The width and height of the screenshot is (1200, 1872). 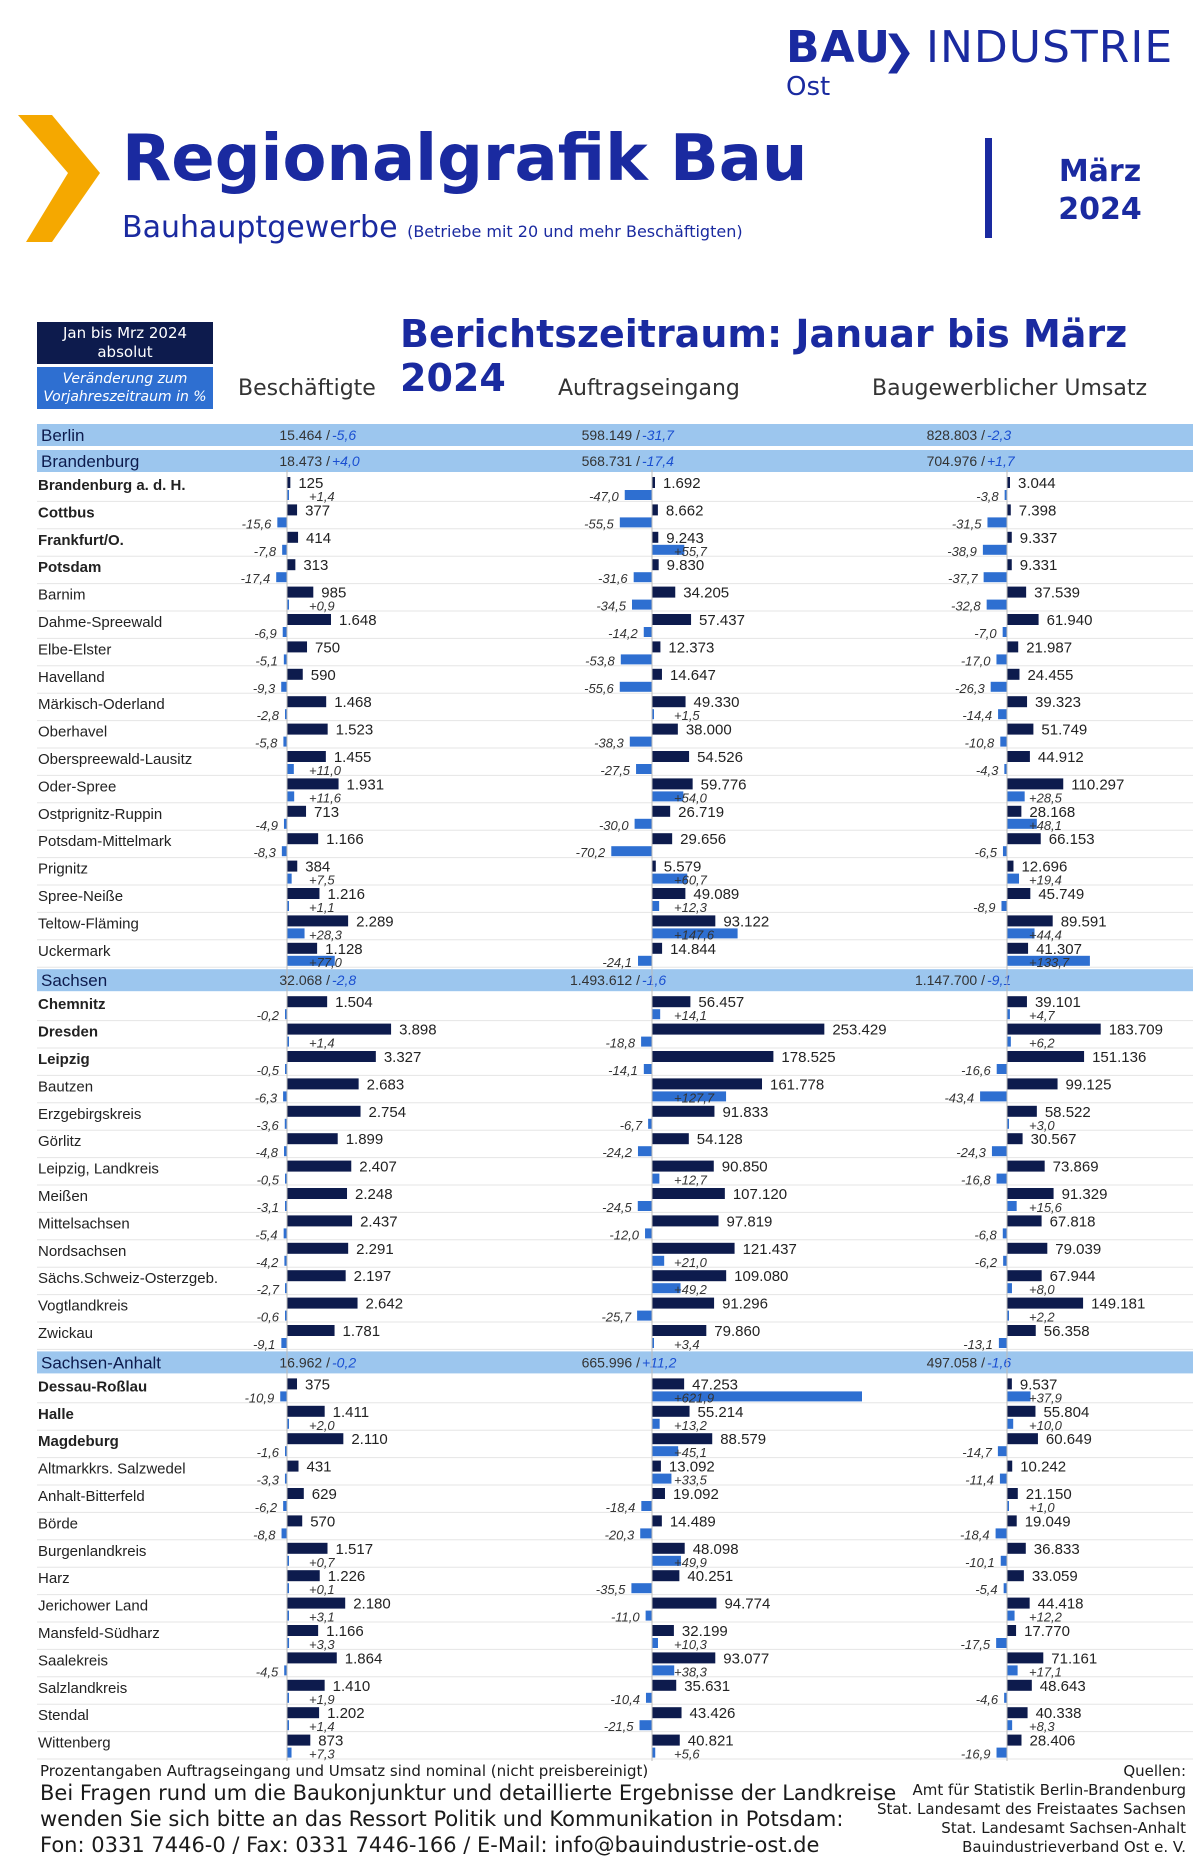 What do you see at coordinates (325, 770) in the screenshot?
I see `change-label-oberspreewald-lausitz-0: +11,0` at bounding box center [325, 770].